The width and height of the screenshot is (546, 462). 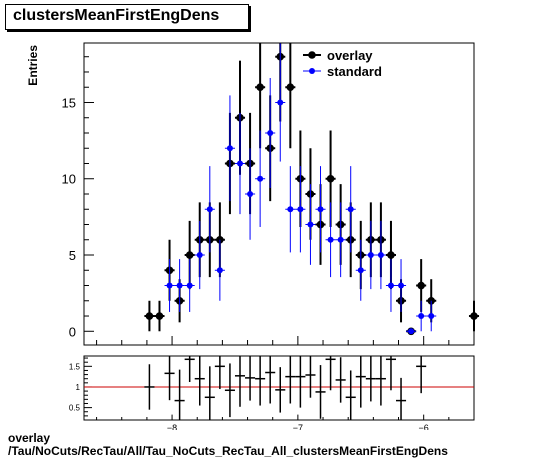 I want to click on legend-standard-marker, so click(x=312, y=71).